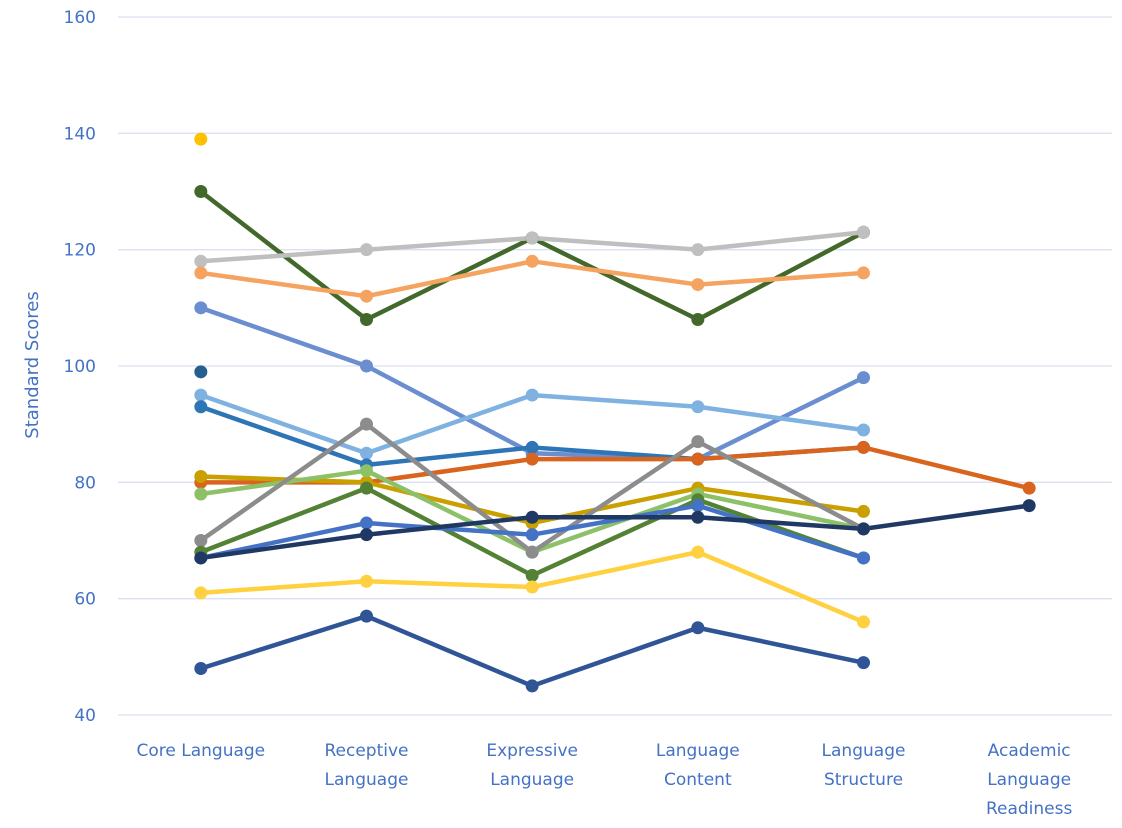  I want to click on x-category-label: Expressive Language, so click(532, 765).